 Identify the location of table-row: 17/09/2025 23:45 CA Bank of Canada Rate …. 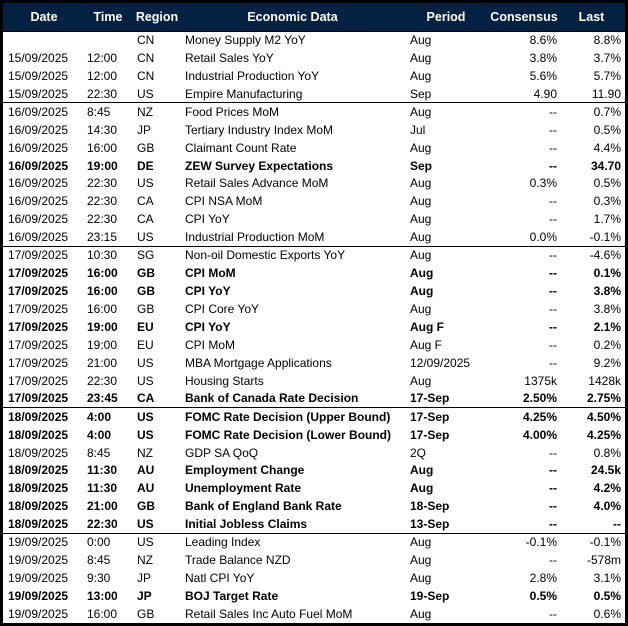
(314, 399).